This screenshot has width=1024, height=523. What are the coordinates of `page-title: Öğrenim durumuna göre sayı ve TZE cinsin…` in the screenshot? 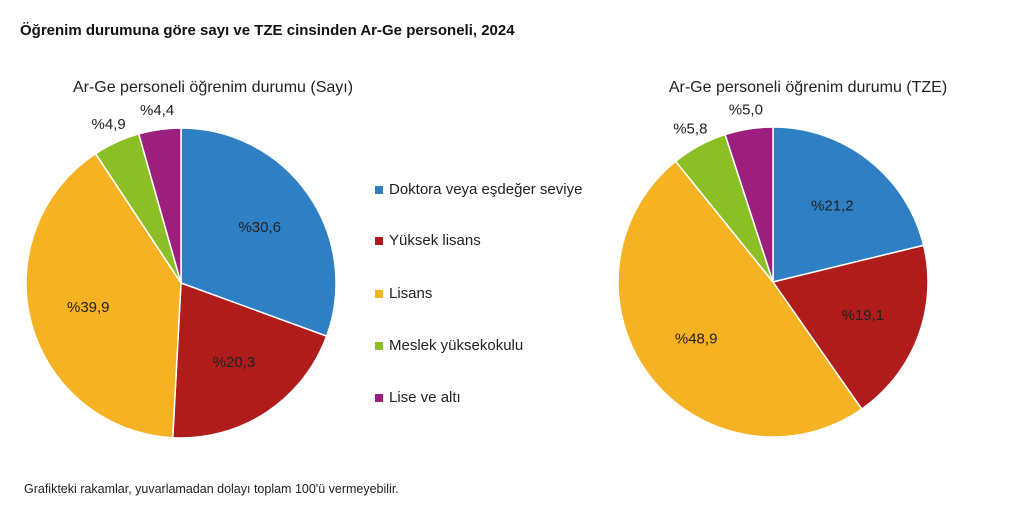 It's located at (267, 30).